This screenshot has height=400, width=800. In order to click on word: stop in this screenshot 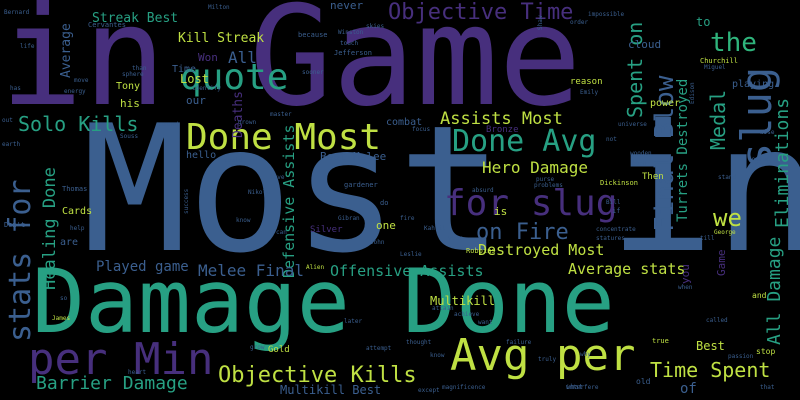, I will do `click(766, 351)`.